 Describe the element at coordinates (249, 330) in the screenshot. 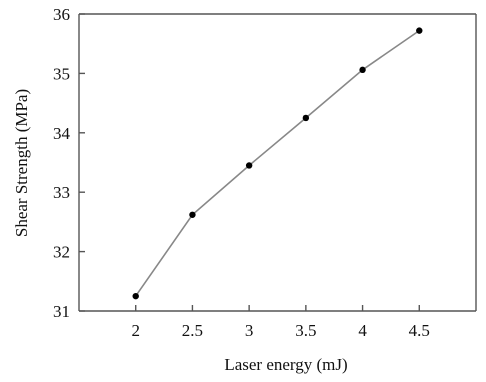

I see `x-tick-label: 3` at that location.